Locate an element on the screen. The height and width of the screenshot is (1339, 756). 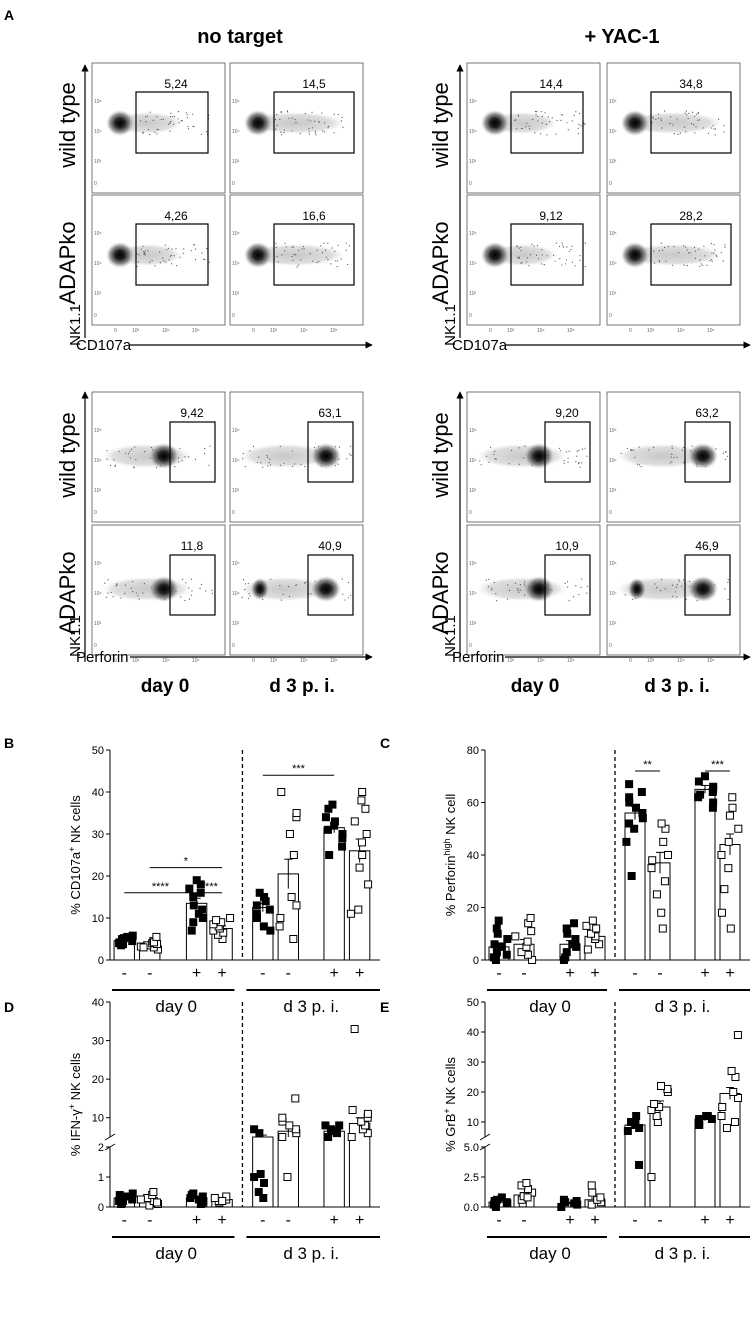
facs-plot: 10³10³10⁴10⁴10⁵10⁵005,24 is located at coordinates (158, 132).